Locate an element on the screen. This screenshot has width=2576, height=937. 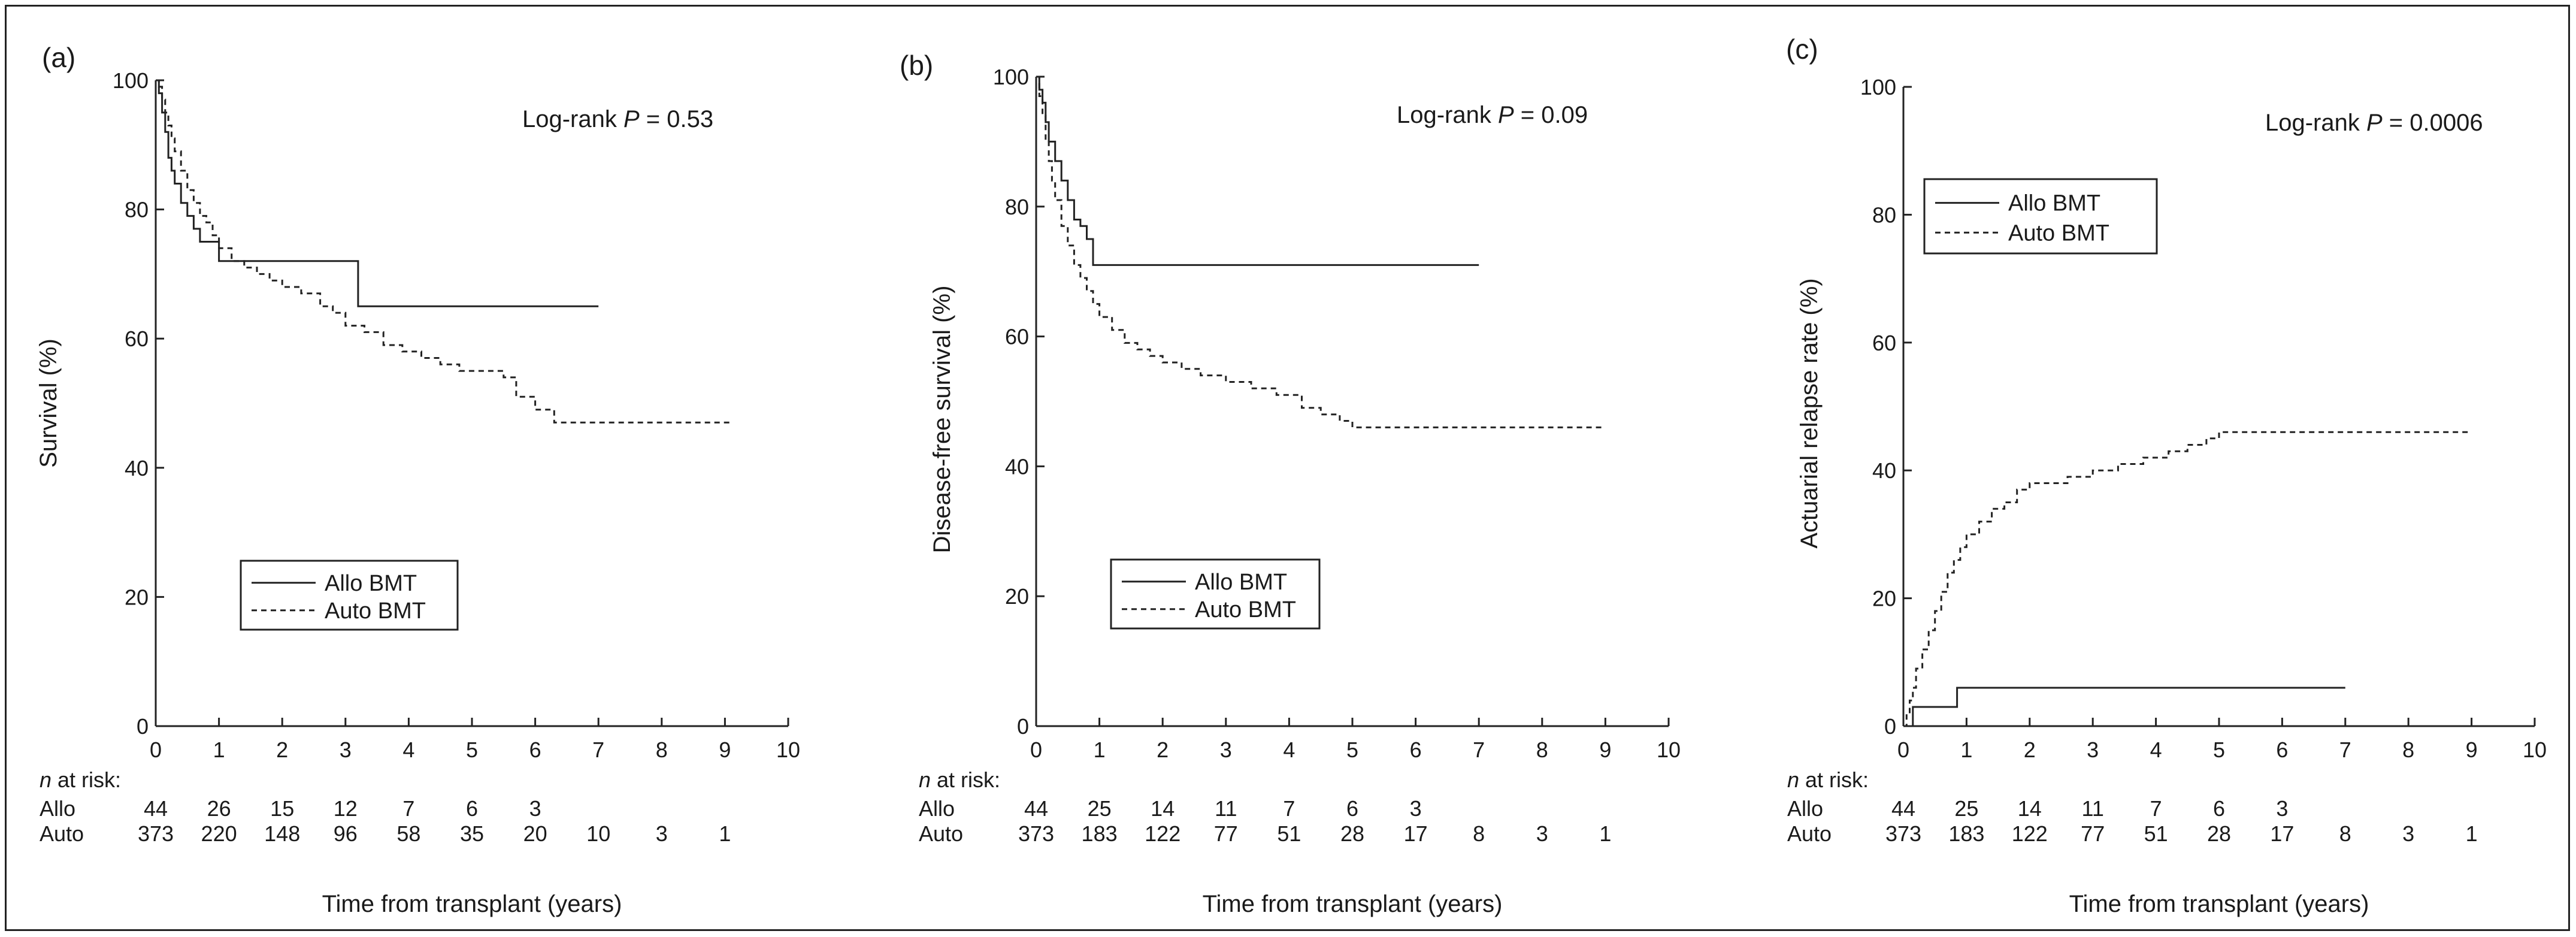
risk-value: 12 is located at coordinates (346, 808).